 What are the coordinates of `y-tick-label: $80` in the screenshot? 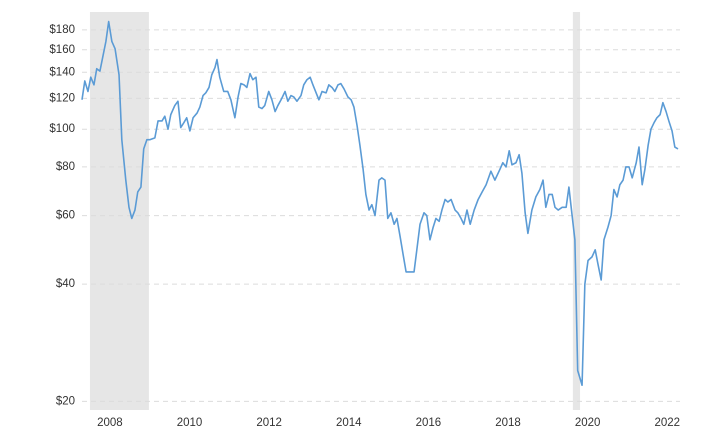 It's located at (65, 167).